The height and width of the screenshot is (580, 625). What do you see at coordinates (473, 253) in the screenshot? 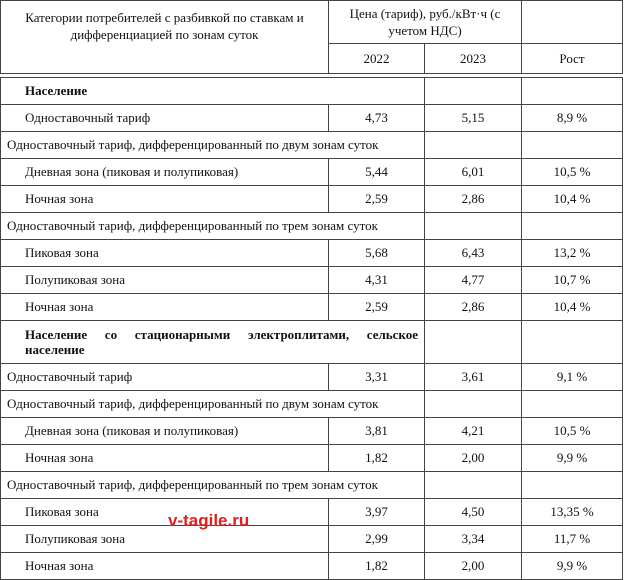
I see `value-2023: 6,43` at bounding box center [473, 253].